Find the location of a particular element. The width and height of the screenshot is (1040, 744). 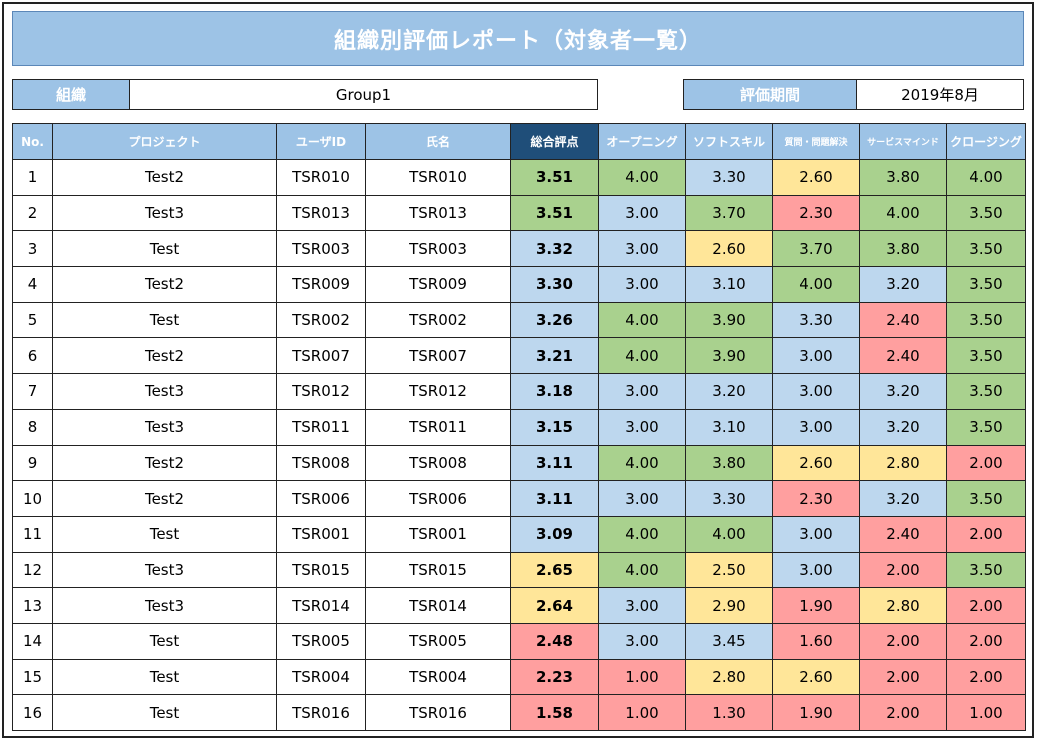

cell-soft-skill-score: 2.90 is located at coordinates (729, 605).